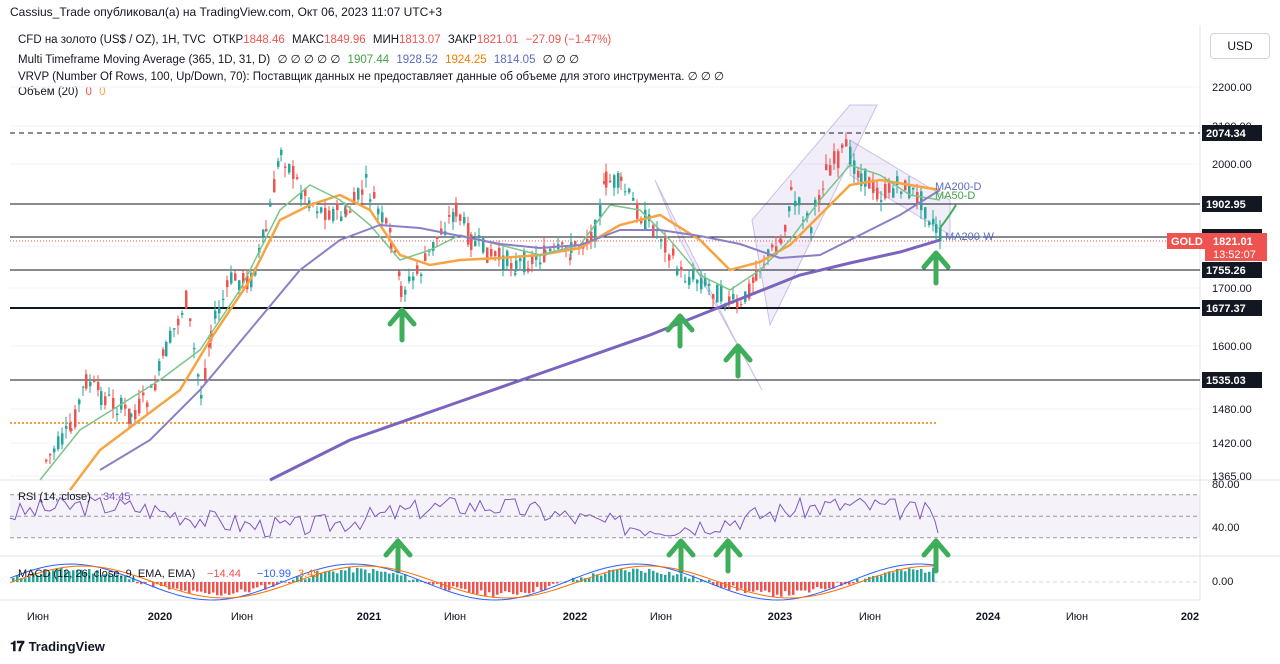 The width and height of the screenshot is (1280, 664). Describe the element at coordinates (112, 40) in the screenshot. I see `symbol-name: CFD на золото (US$ / OZ), 1H, TVC` at that location.